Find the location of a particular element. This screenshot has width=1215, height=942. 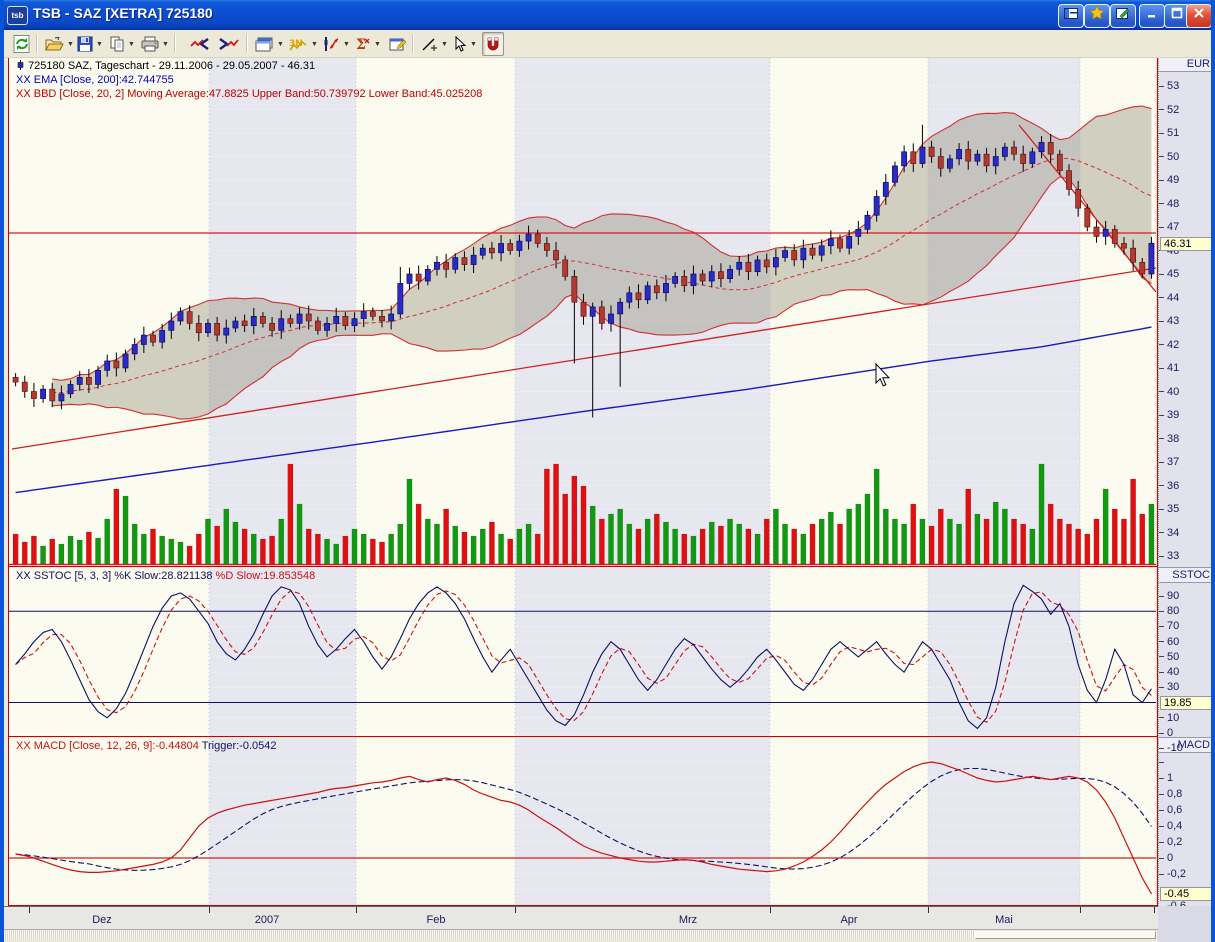

new-chart-window-button: ▼ is located at coordinates (269, 44).